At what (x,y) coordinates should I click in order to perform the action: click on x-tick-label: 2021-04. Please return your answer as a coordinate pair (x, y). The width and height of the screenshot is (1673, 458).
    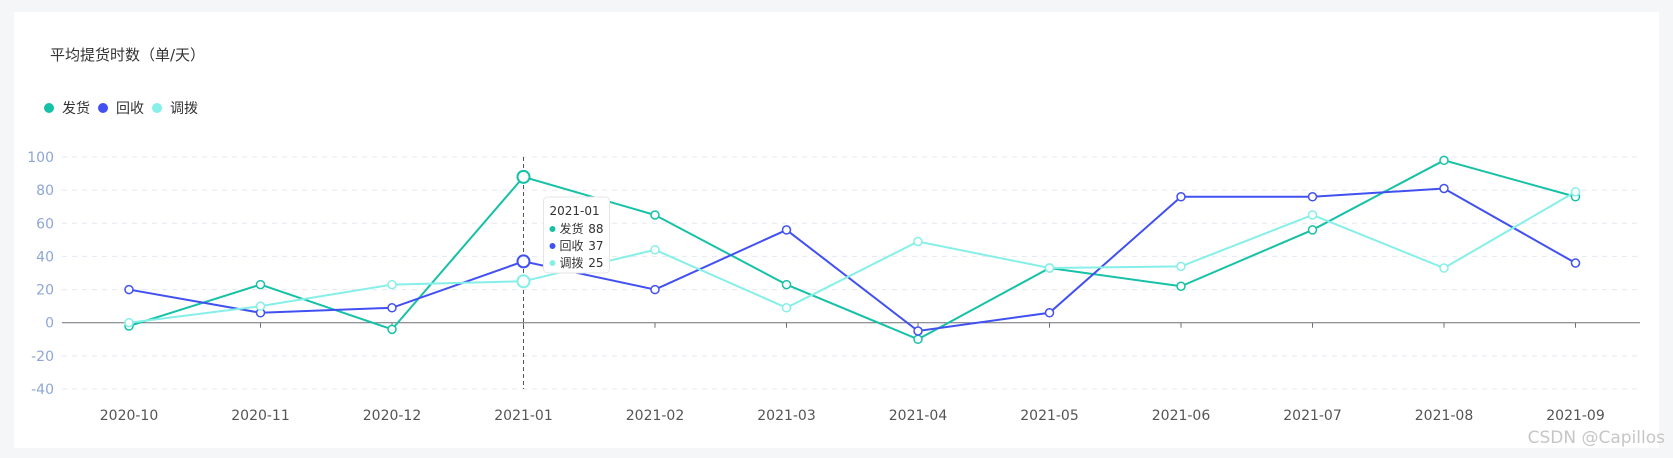
    Looking at the image, I should click on (918, 416).